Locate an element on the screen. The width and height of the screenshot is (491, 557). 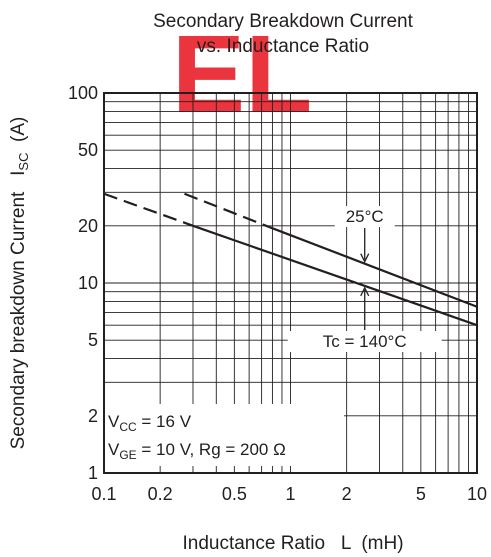
y-tick-label: 100 is located at coordinates (83, 93).